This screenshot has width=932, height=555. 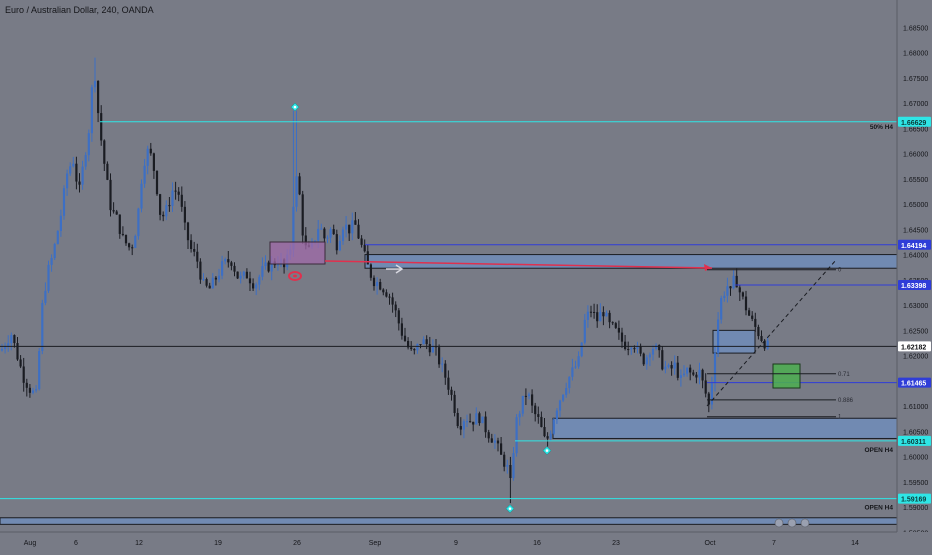 I want to click on fib-retracement: 0 0.71 0.886 1, so click(x=780, y=344).